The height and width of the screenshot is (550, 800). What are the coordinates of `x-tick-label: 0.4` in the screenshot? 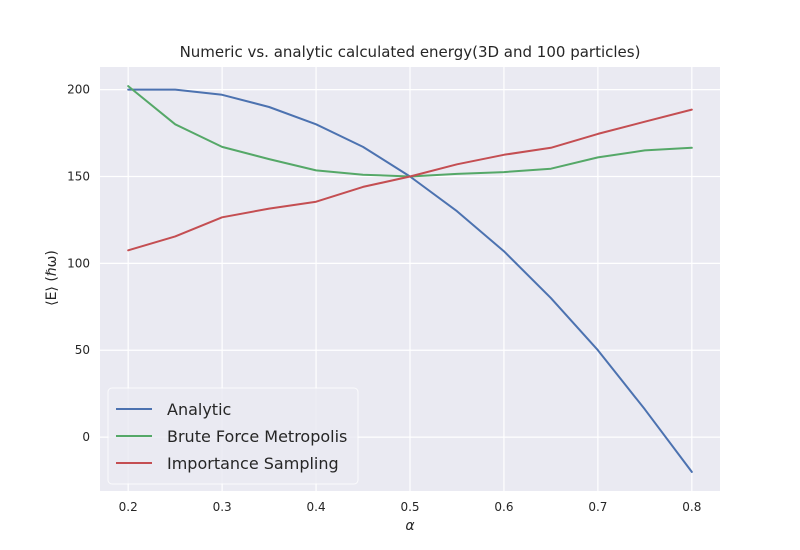 It's located at (316, 507).